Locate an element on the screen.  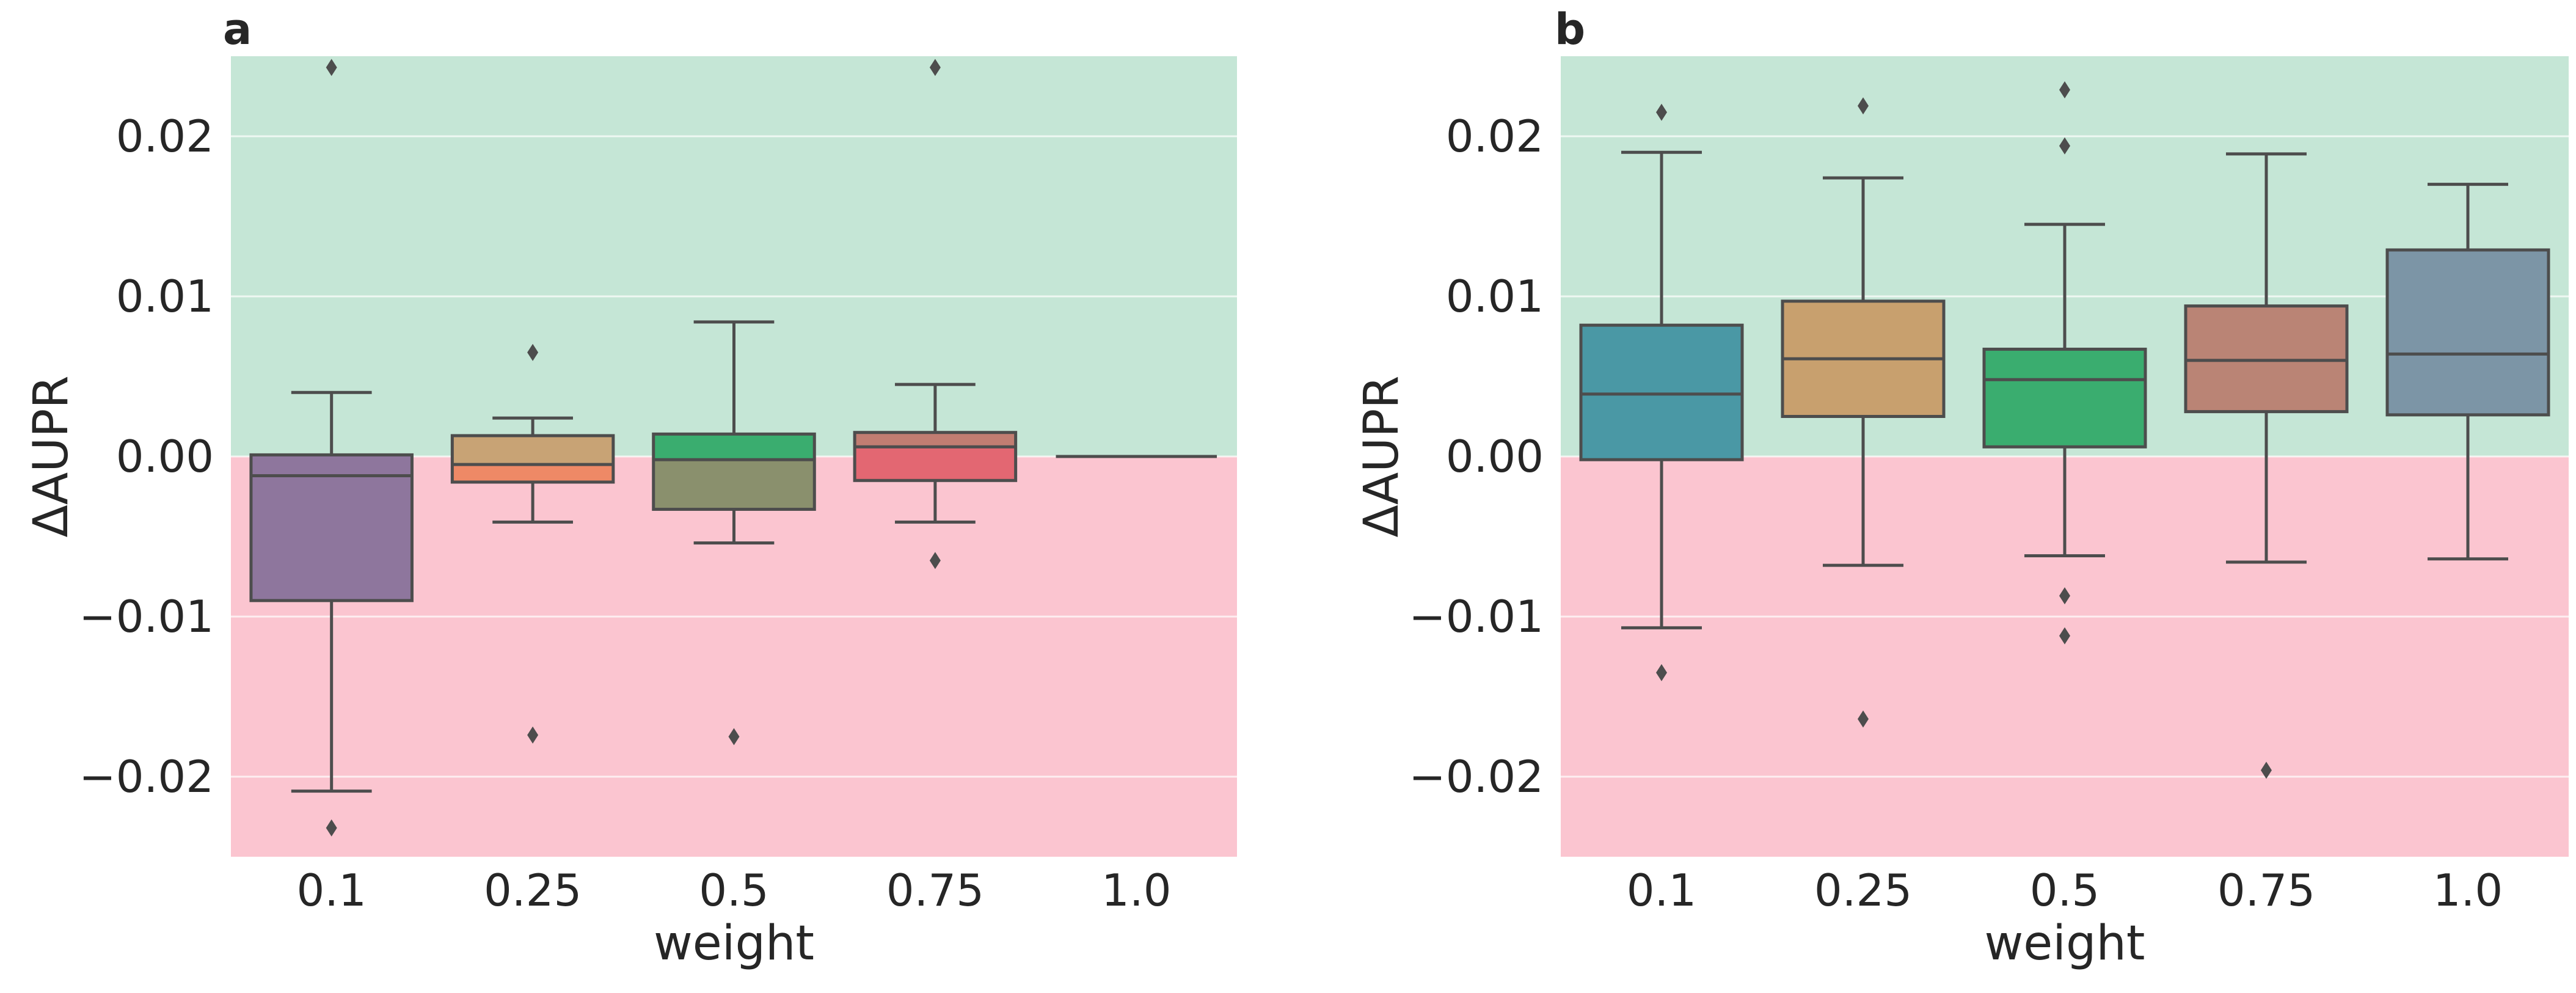
box-1.0 is located at coordinates (2467, 372).